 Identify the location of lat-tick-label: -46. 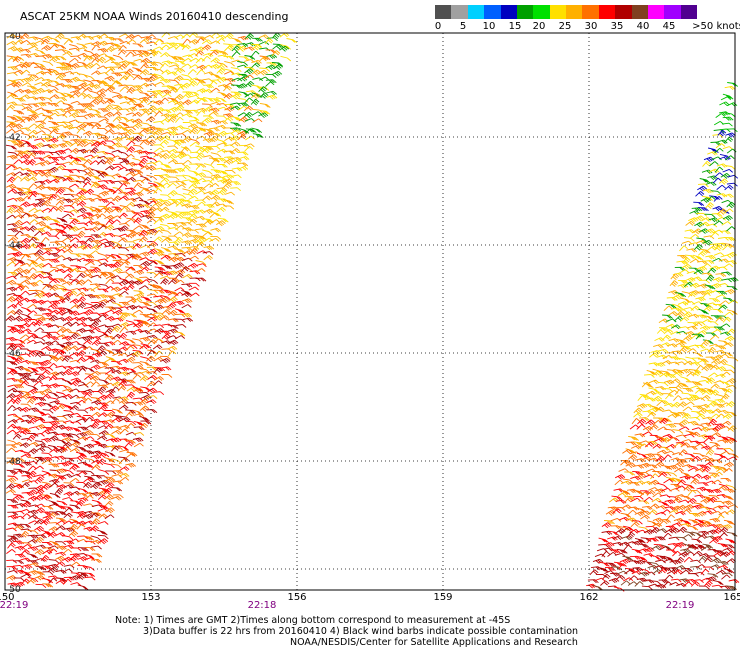
(13, 354).